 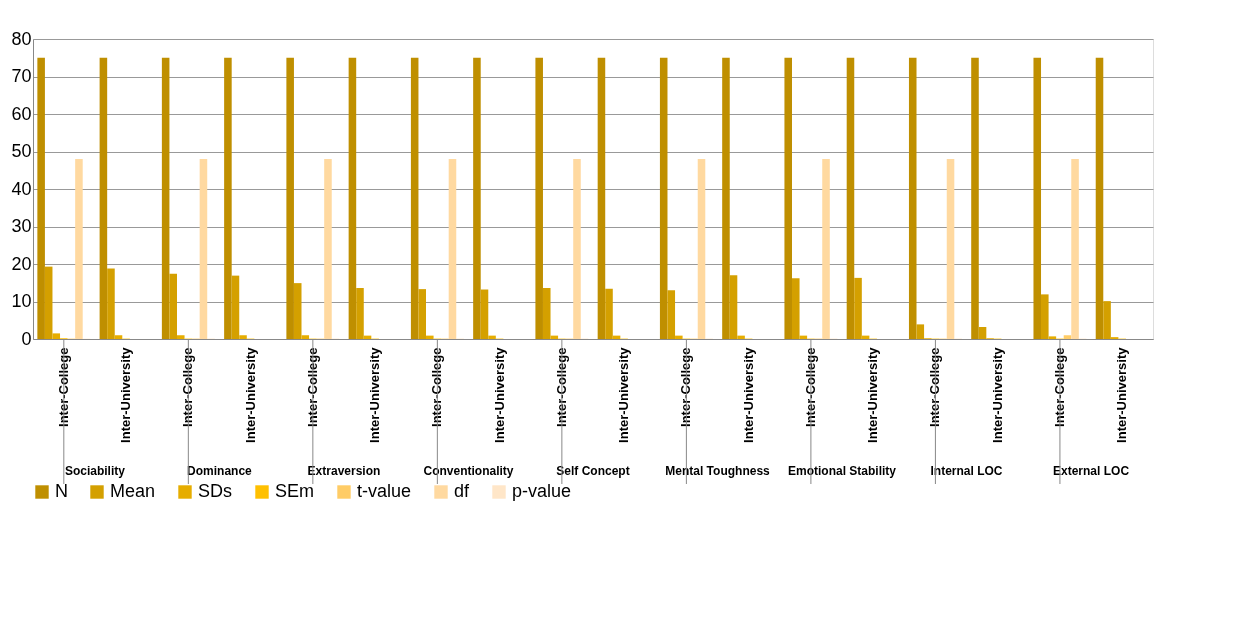 I want to click on y-tick-label: 70, so click(x=21, y=76).